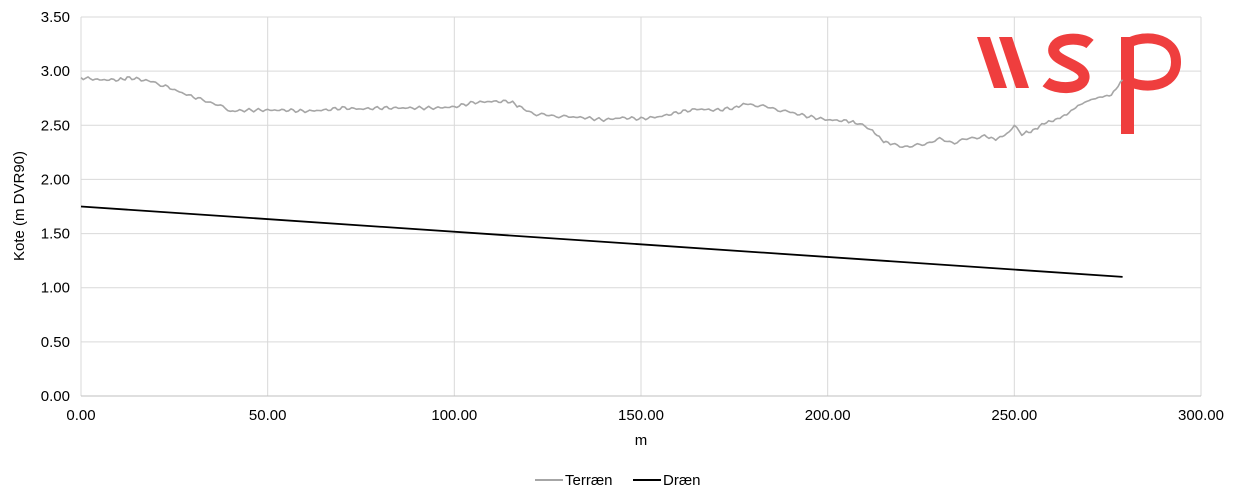 This screenshot has width=1244, height=500. I want to click on legend-label-draen: Dræn, so click(682, 480).